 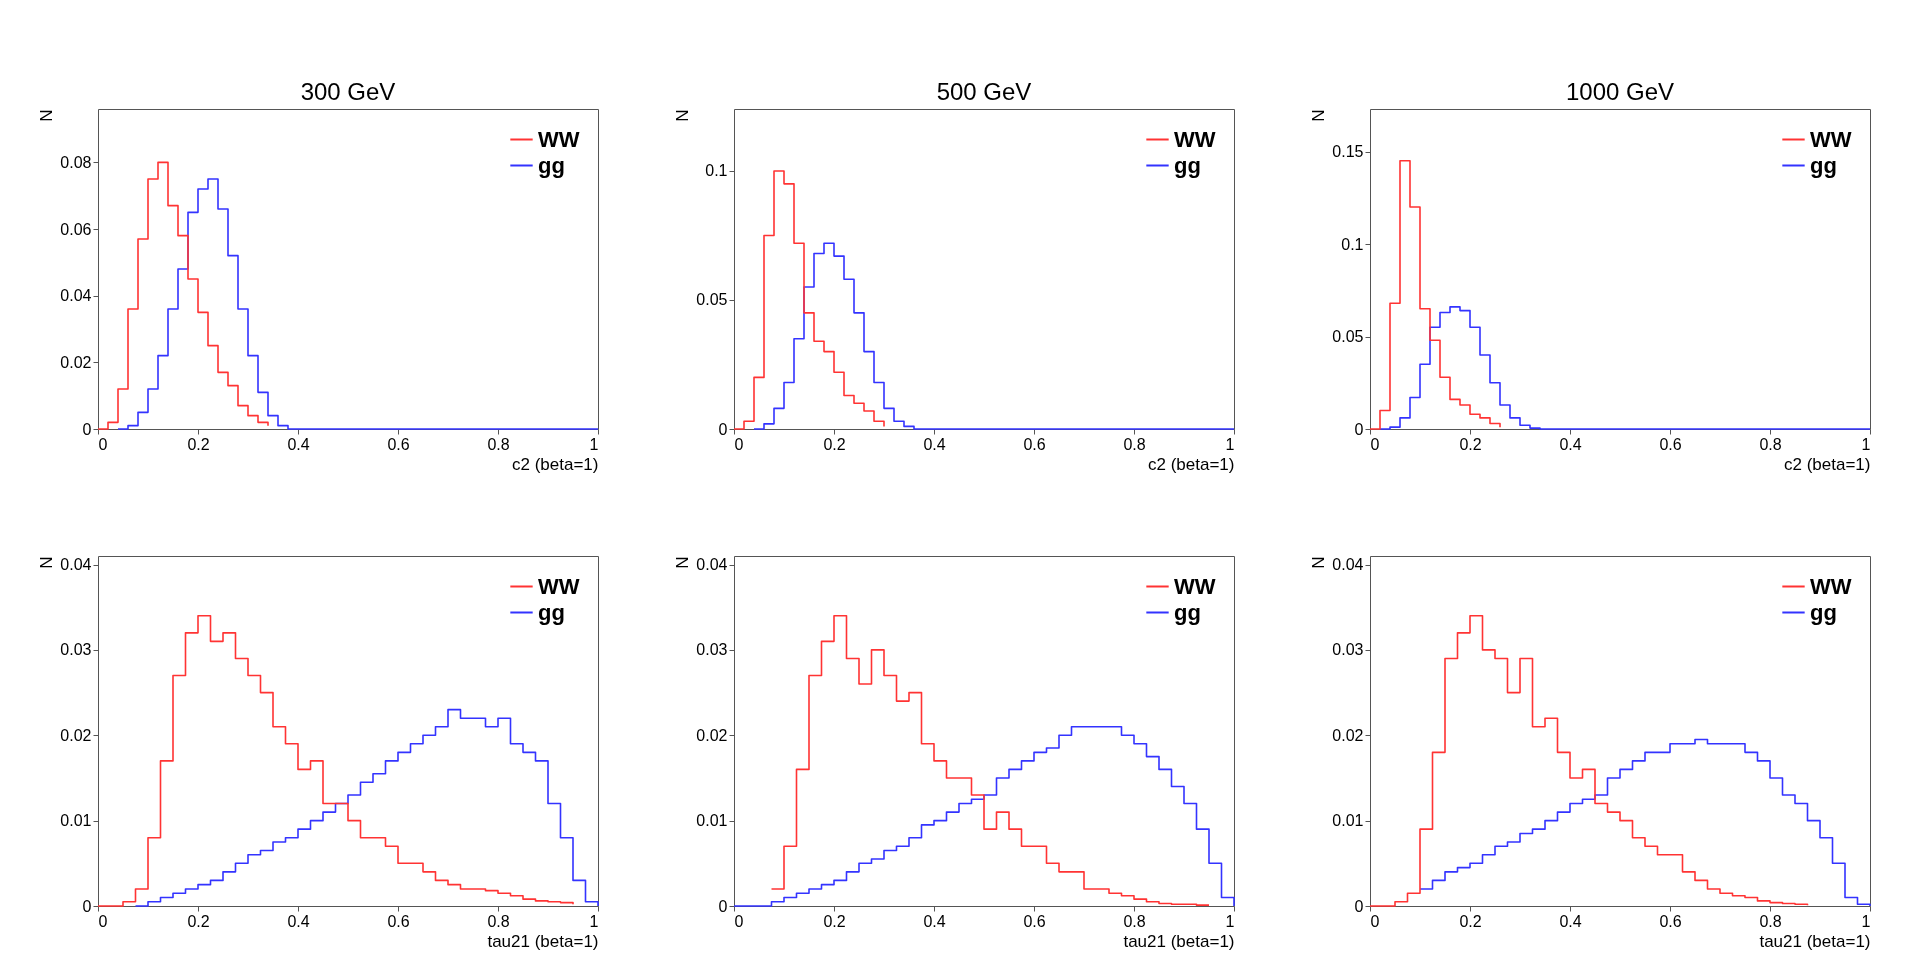 I want to click on chart-title: 500 GeV, so click(x=984, y=91).